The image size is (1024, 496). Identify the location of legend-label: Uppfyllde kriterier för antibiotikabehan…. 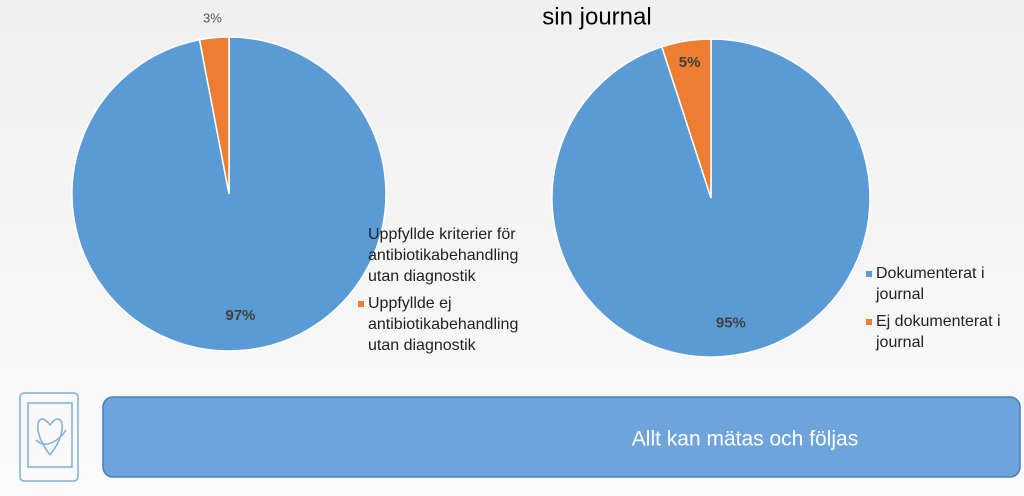
(443, 255).